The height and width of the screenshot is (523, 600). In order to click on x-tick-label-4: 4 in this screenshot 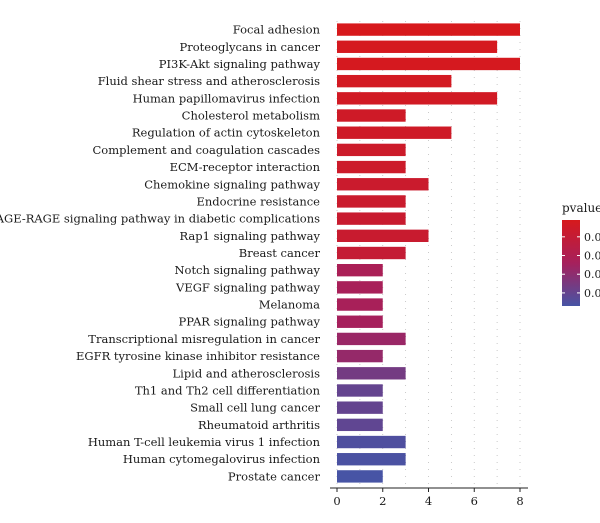, I will do `click(428, 501)`.